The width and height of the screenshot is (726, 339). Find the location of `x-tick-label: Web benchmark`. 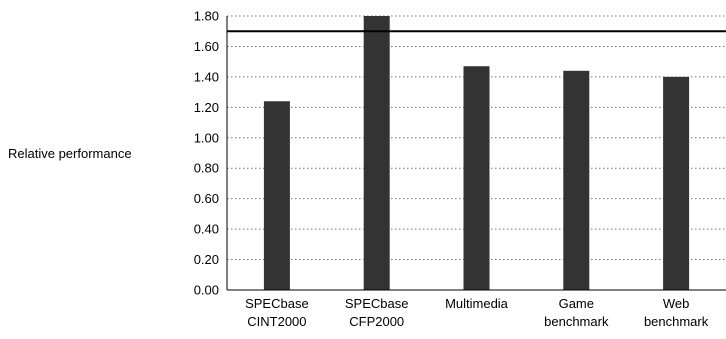

x-tick-label: Web benchmark is located at coordinates (676, 312).